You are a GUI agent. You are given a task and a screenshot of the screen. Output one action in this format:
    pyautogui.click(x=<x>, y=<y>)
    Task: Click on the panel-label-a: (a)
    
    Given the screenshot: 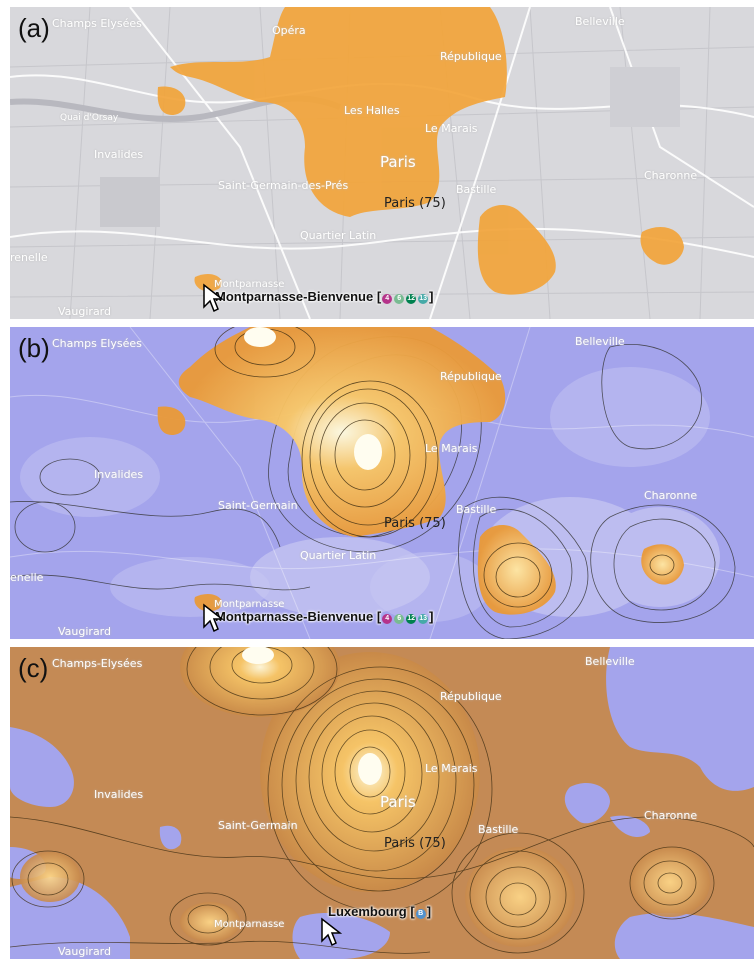 What is the action you would take?
    pyautogui.click(x=34, y=28)
    